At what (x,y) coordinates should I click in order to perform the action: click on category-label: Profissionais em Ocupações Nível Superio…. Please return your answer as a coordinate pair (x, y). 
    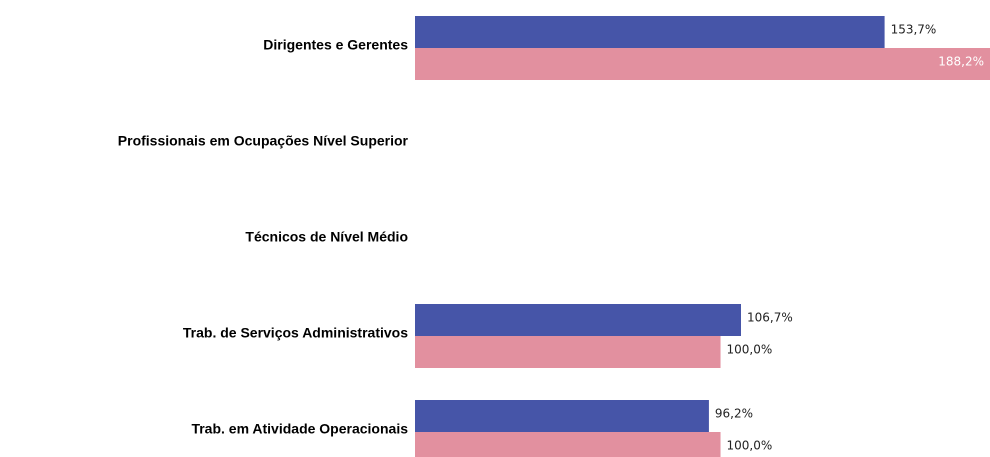
    Looking at the image, I should click on (263, 141).